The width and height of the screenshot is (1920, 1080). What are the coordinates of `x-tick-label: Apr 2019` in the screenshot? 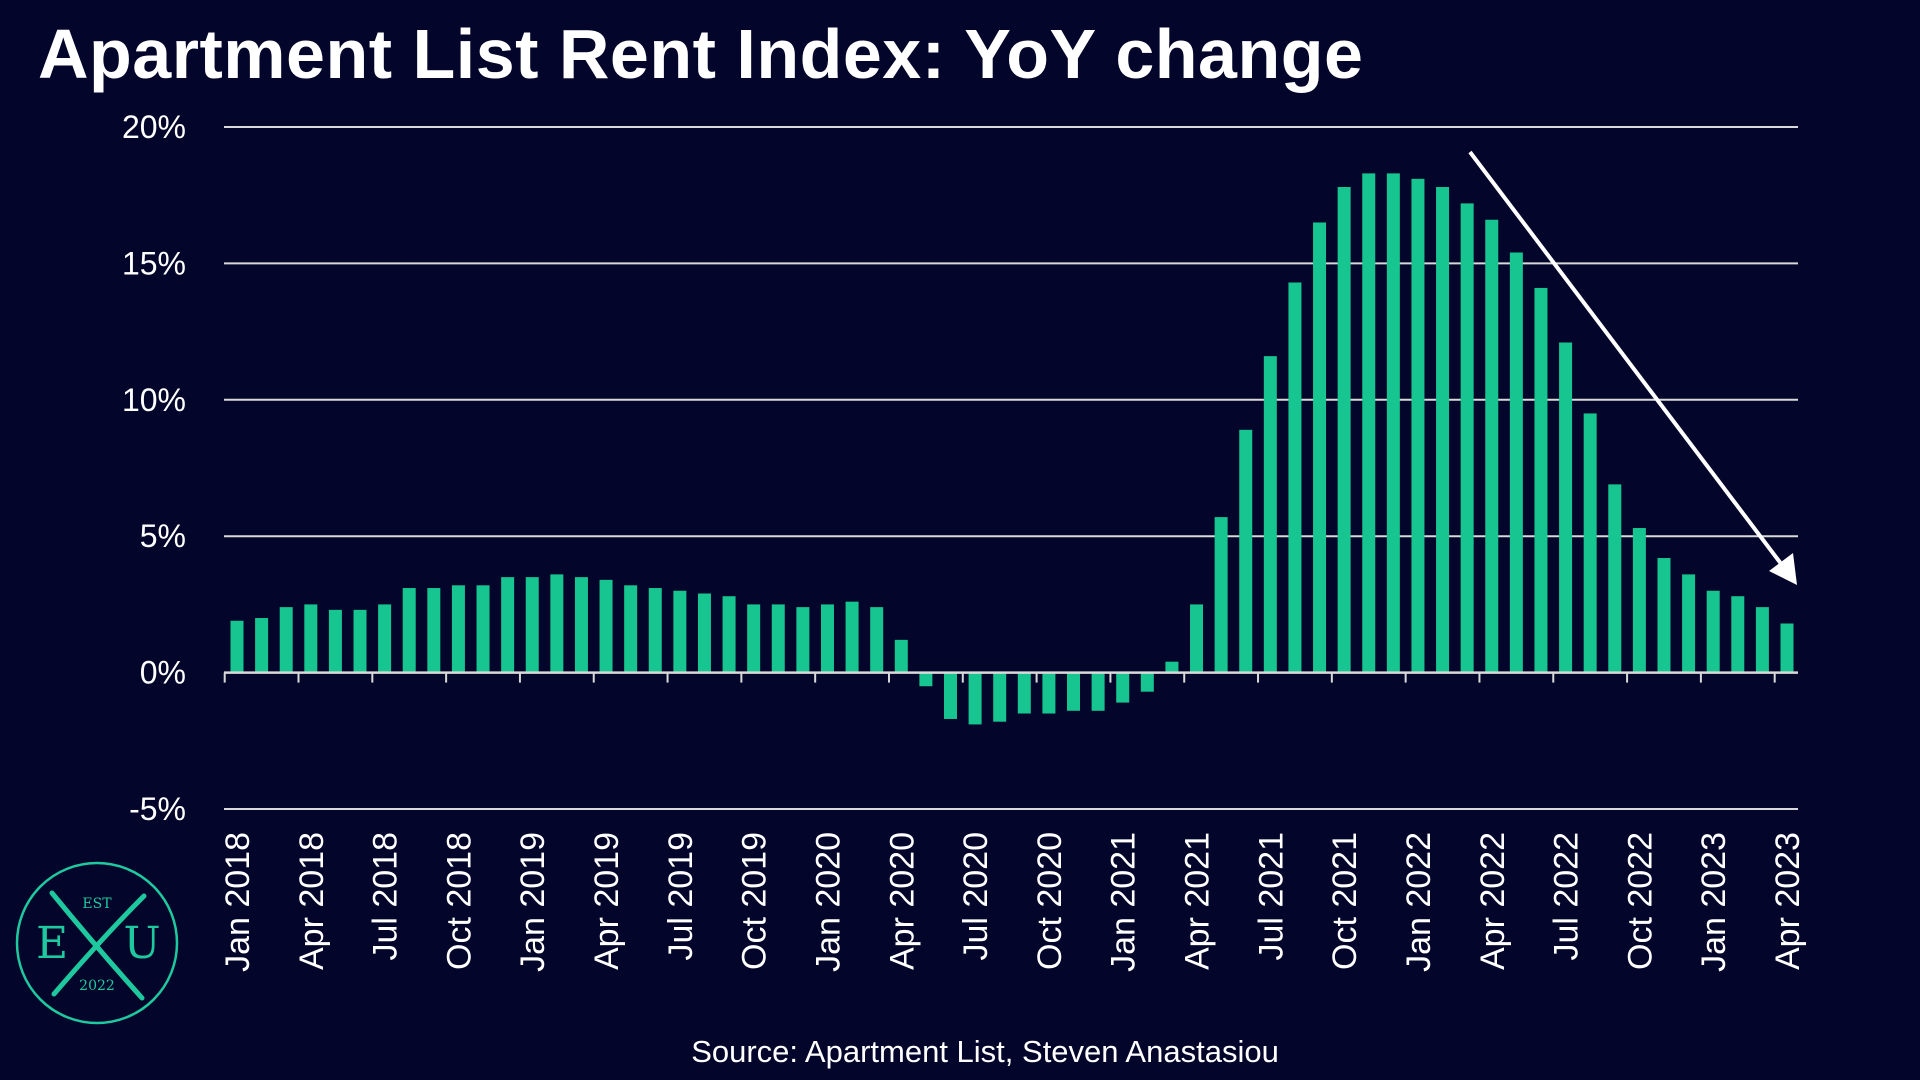 It's located at (607, 901).